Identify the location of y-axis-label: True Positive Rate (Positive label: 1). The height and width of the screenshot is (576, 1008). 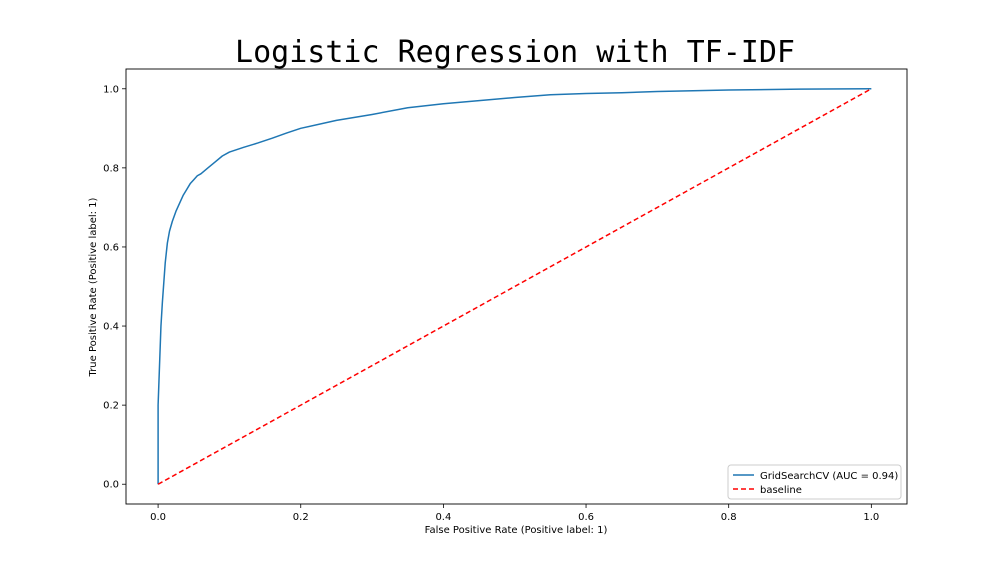
(93, 287).